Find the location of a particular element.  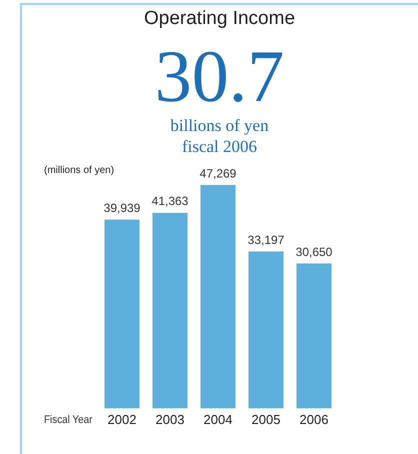

x-tick-label: 2003 is located at coordinates (170, 419).